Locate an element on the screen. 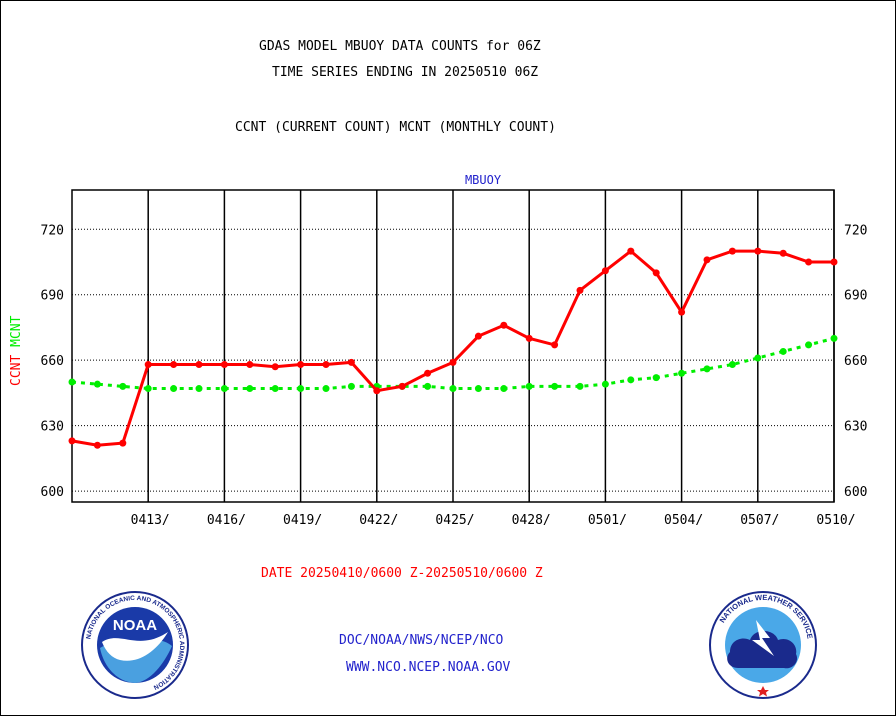  y-axis-label-mcnt: MCNT is located at coordinates (16, 330).